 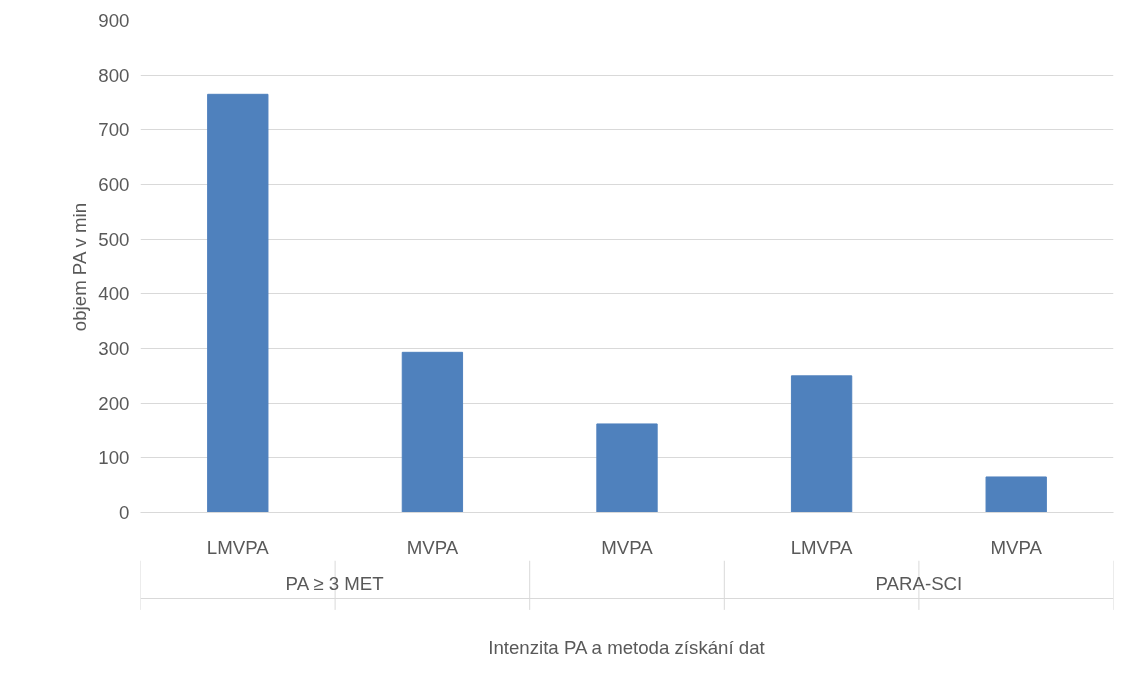 What do you see at coordinates (919, 583) in the screenshot?
I see `text: PARA-SCI` at bounding box center [919, 583].